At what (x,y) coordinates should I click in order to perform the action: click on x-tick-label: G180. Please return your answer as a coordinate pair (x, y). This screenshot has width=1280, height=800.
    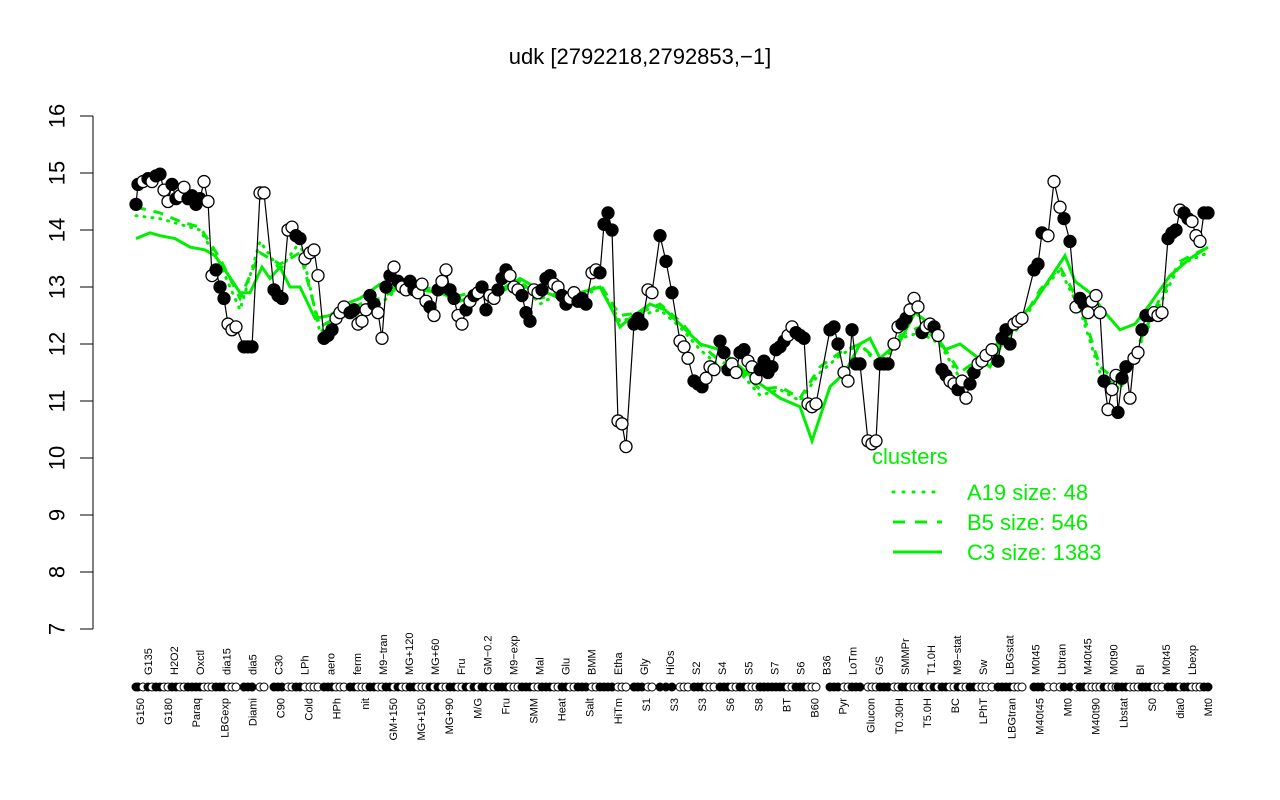
    Looking at the image, I should click on (169, 711).